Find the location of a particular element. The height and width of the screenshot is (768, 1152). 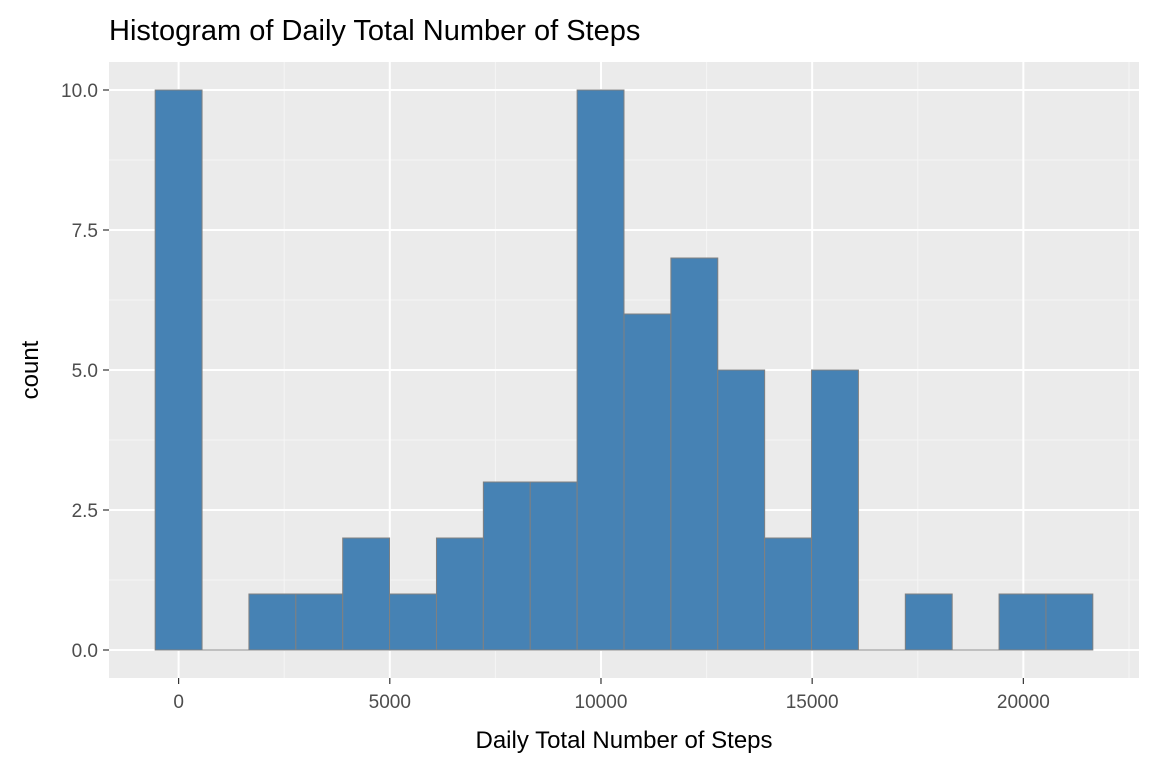

y-tick-label: 7.5 is located at coordinates (85, 231).